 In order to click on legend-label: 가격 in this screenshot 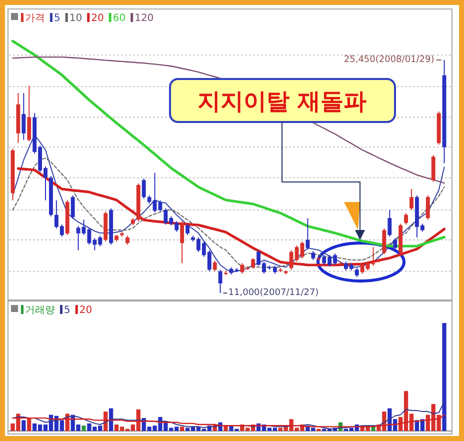, I will do `click(35, 18)`.